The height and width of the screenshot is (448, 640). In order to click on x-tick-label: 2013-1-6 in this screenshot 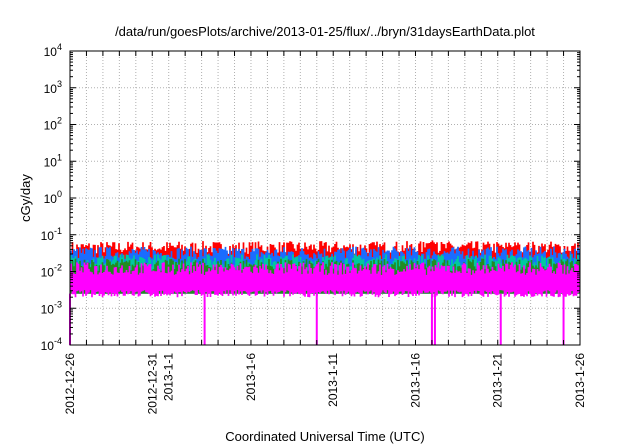, I will do `click(251, 377)`.